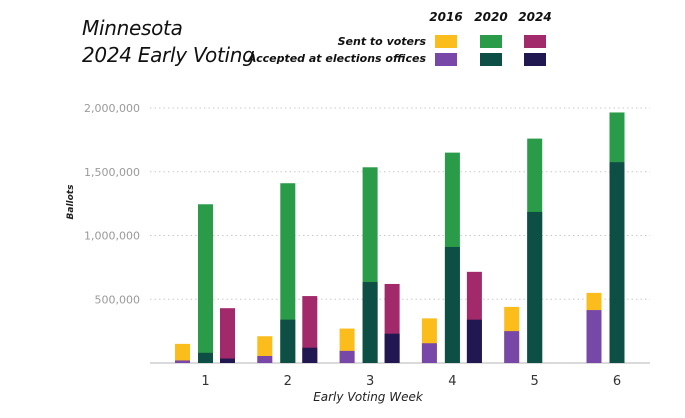 The width and height of the screenshot is (685, 418). I want to click on x-tick-label: 2, so click(288, 381).